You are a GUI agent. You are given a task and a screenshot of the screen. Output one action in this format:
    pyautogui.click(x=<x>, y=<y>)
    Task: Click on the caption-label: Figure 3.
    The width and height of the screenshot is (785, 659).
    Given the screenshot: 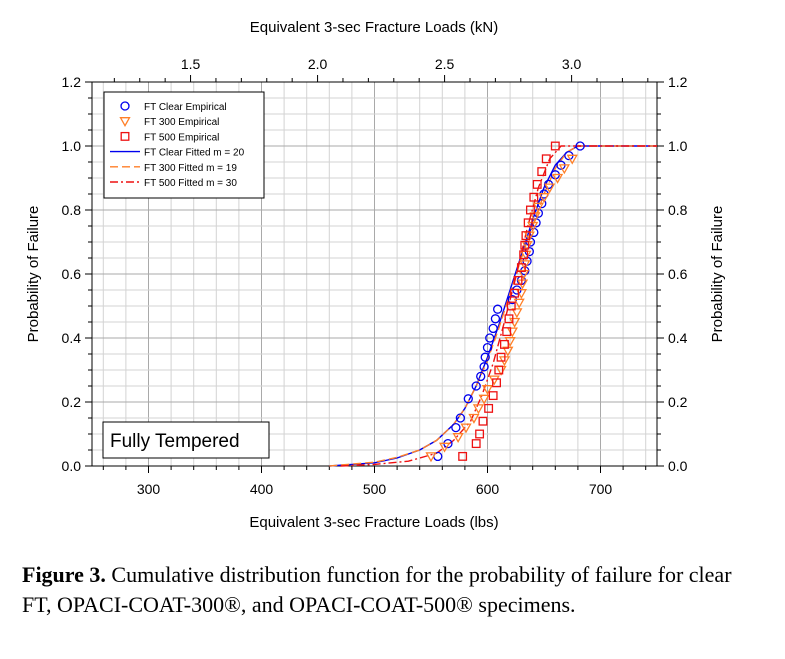 What is the action you would take?
    pyautogui.click(x=64, y=574)
    